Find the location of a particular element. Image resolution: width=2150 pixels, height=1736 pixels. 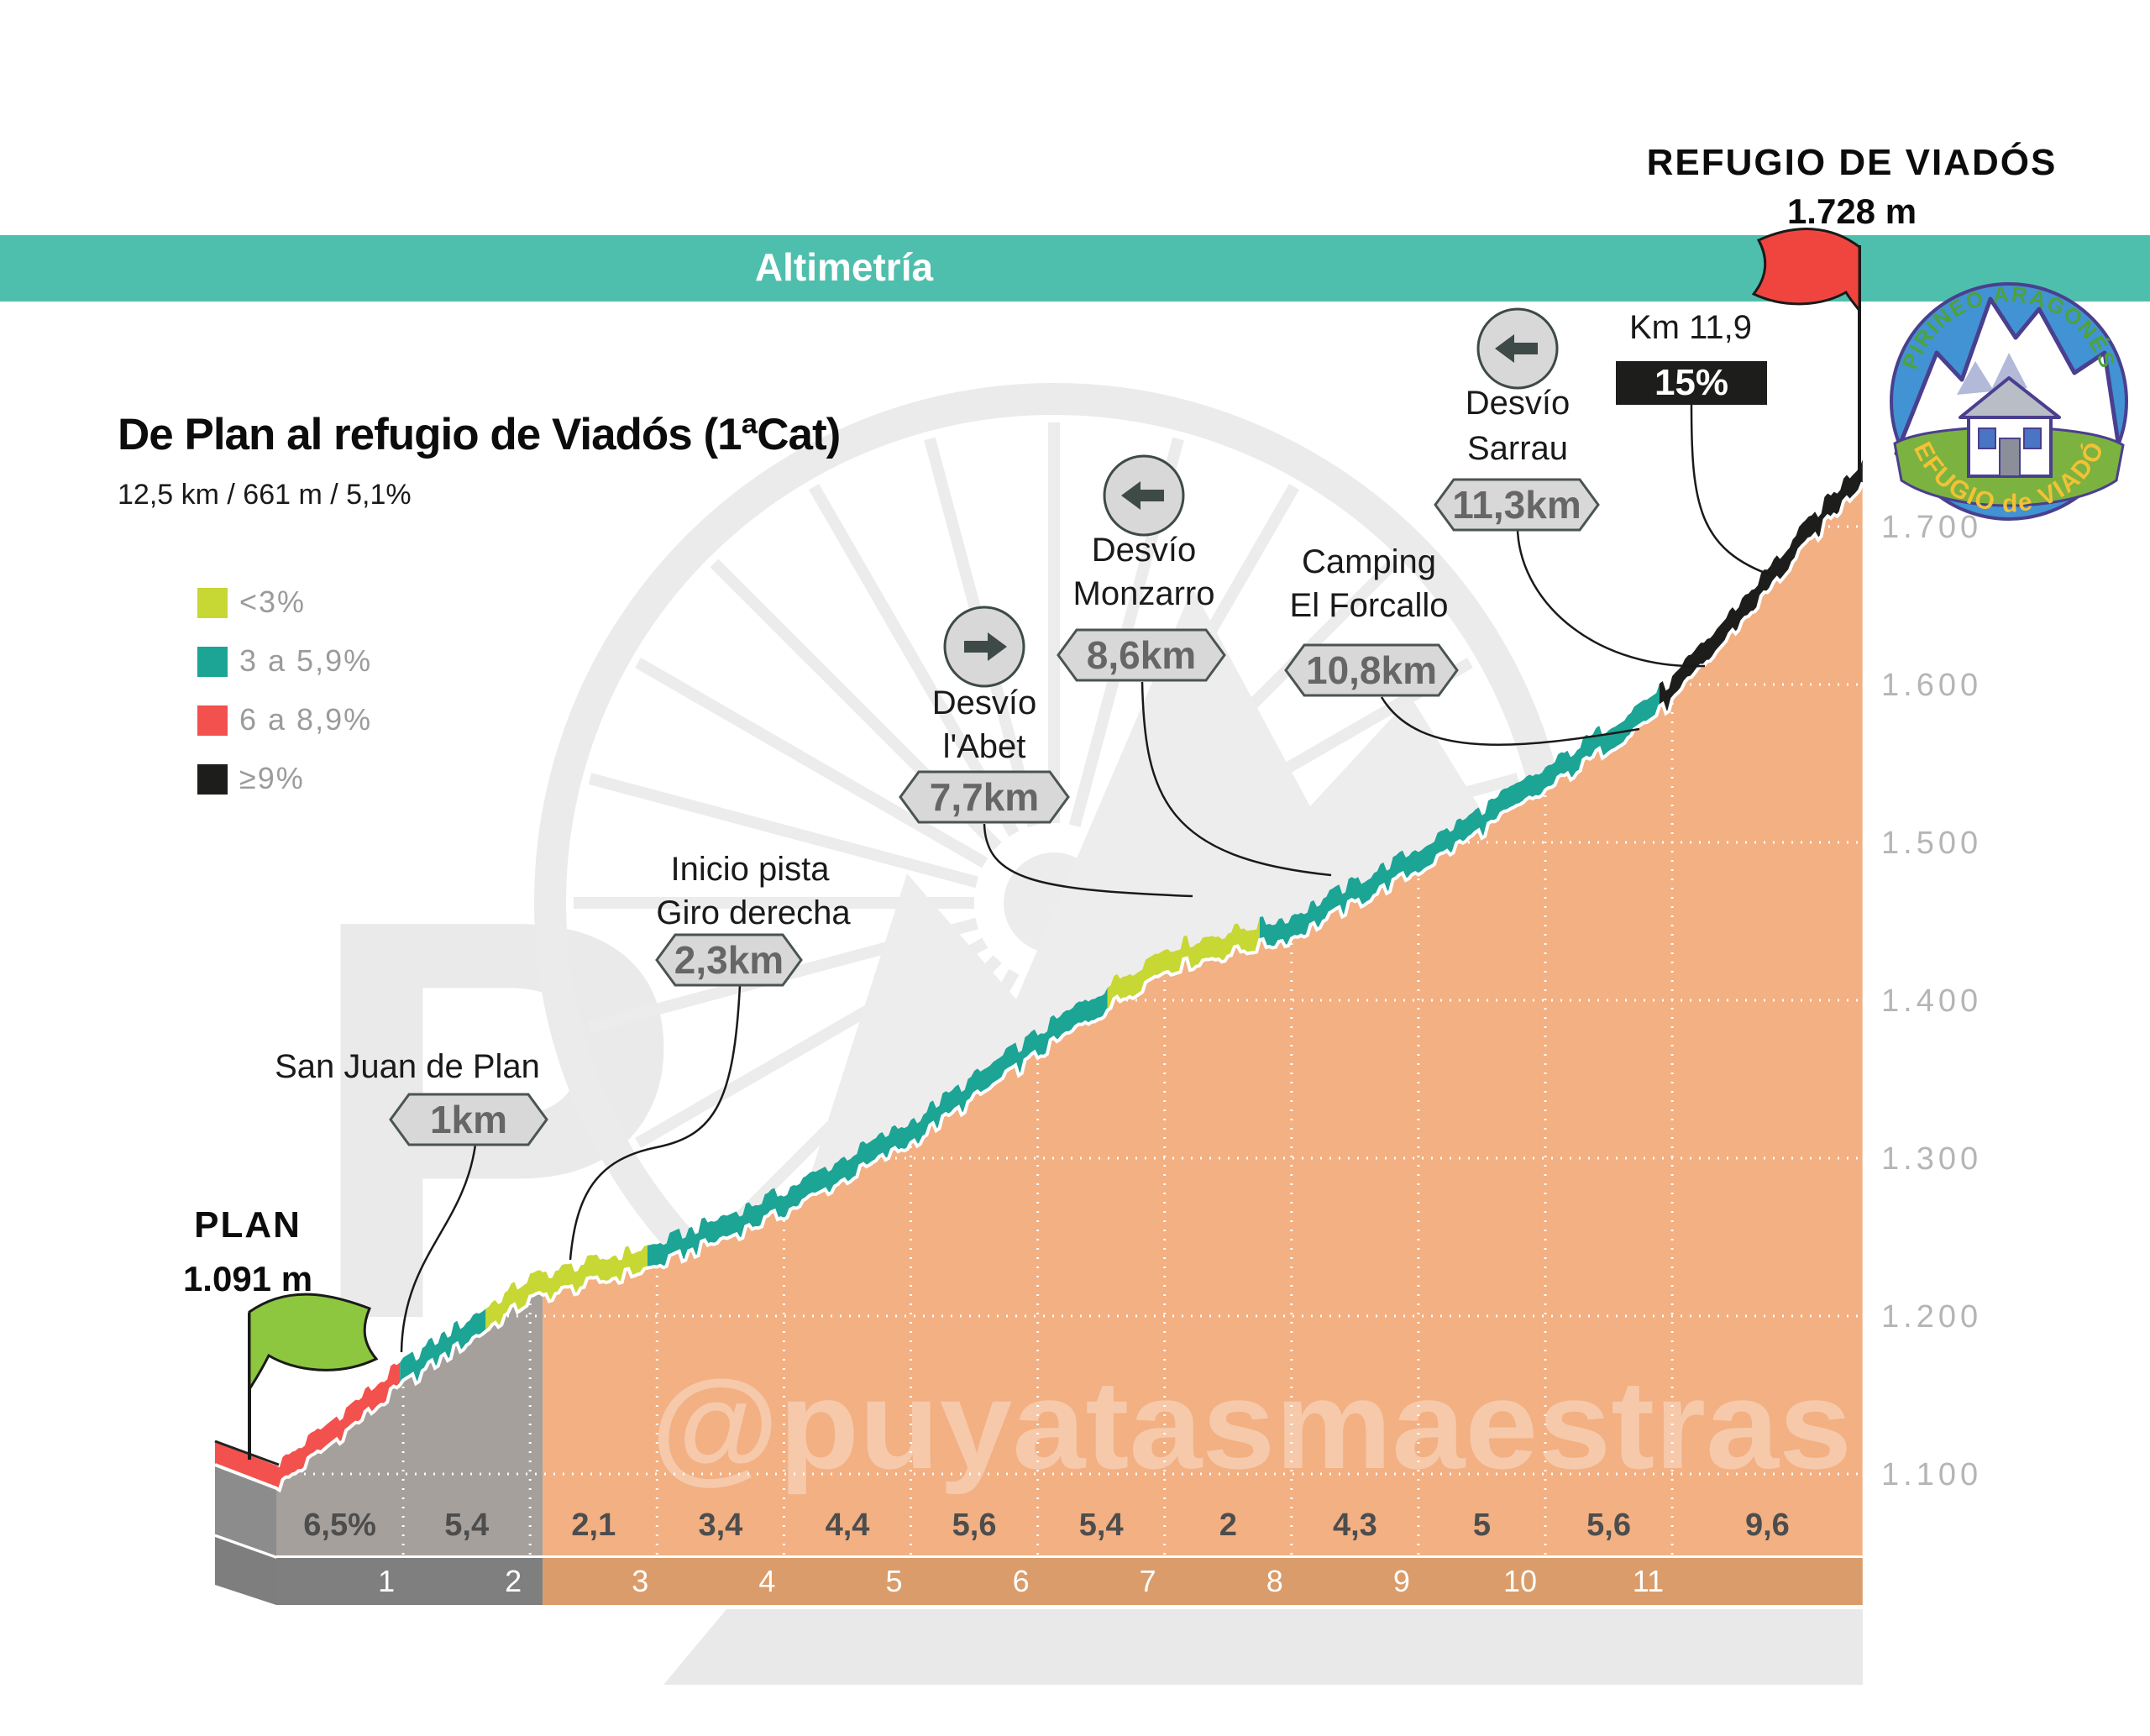

gradient-percent-label: 2 is located at coordinates (1228, 1525).